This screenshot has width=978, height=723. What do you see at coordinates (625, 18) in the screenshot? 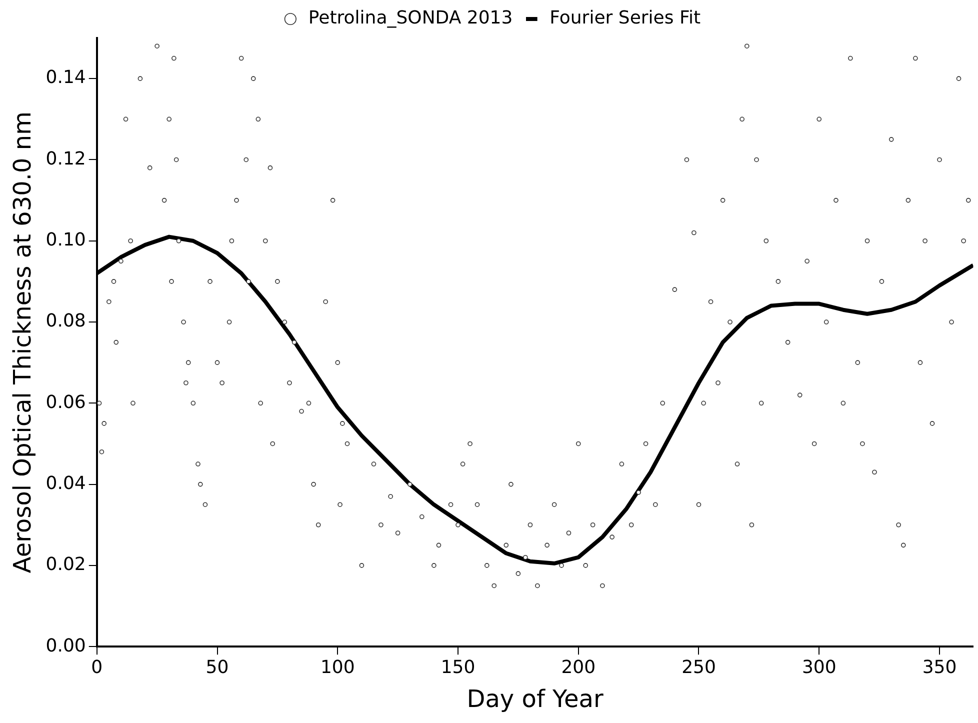
I see `legend-label: Fourier Series Fit` at bounding box center [625, 18].